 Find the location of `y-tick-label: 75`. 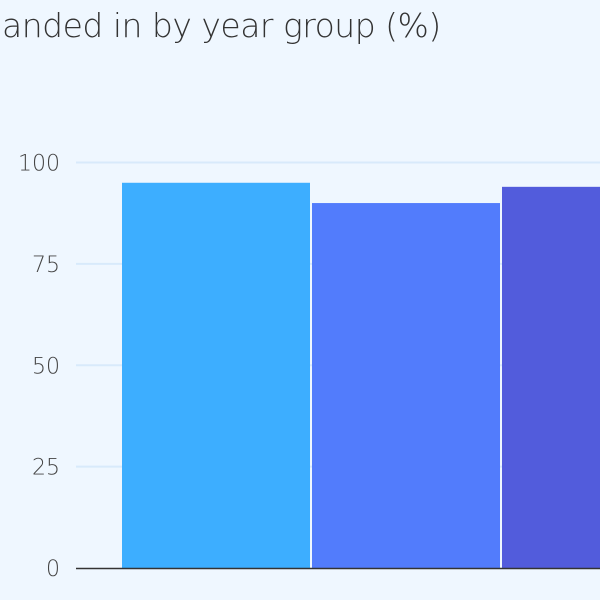

y-tick-label: 75 is located at coordinates (46, 265).